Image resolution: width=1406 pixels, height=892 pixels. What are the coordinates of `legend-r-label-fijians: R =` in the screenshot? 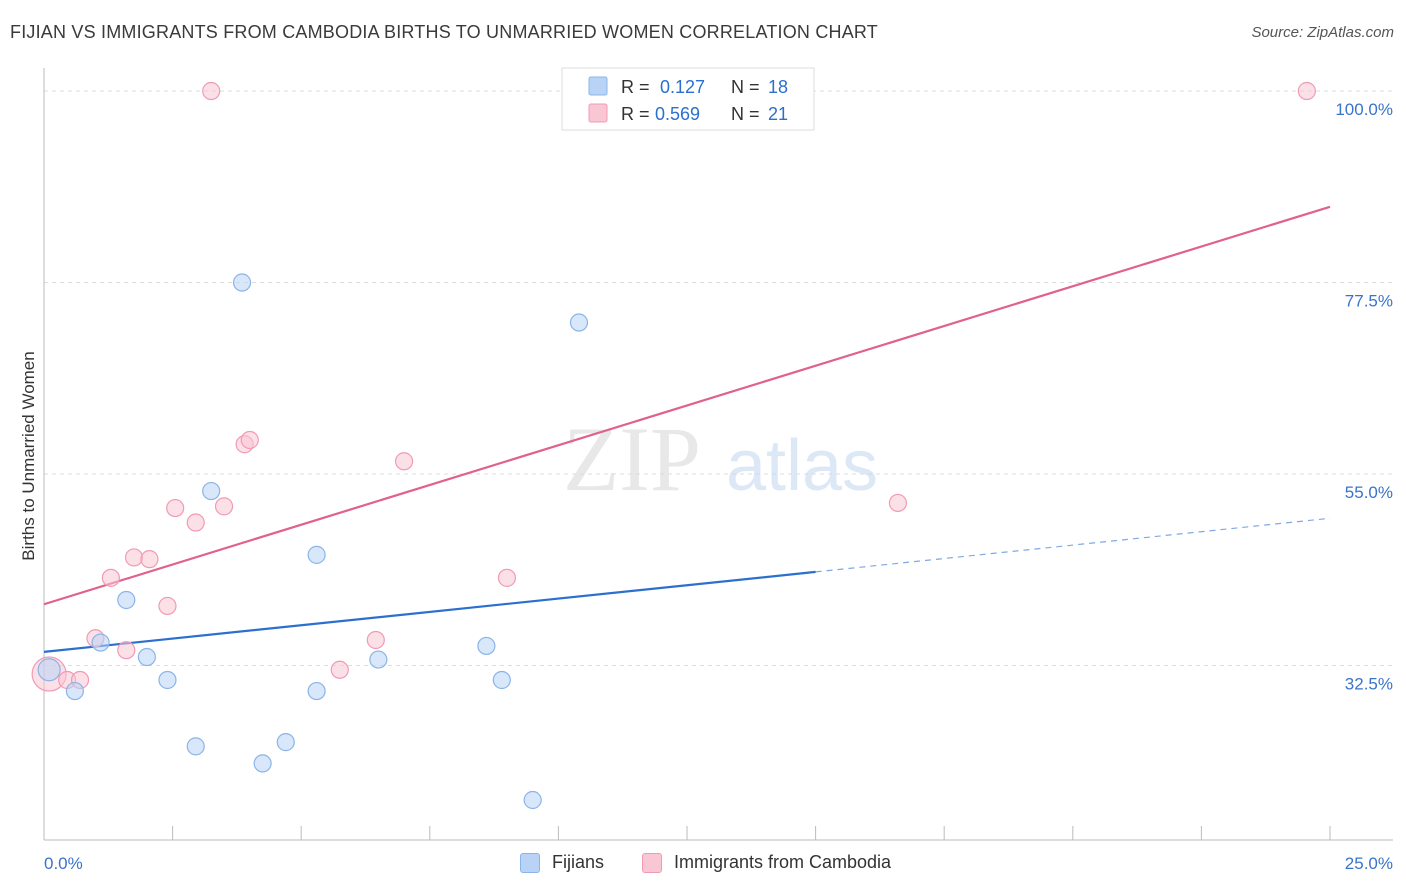 It's located at (635, 87).